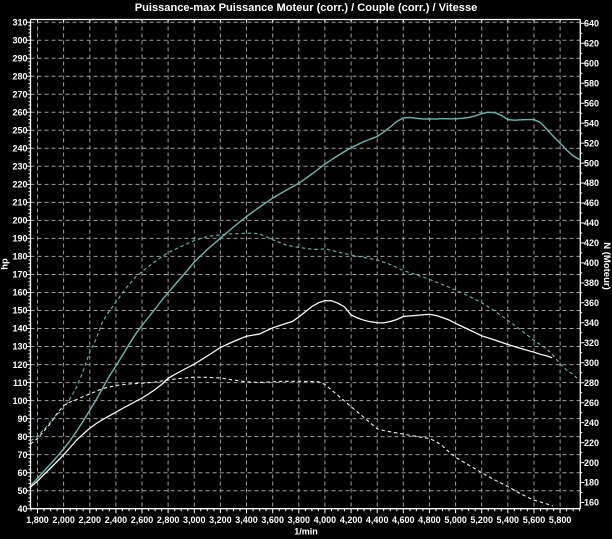 Image resolution: width=612 pixels, height=539 pixels. Describe the element at coordinates (22, 491) in the screenshot. I see `svg-text: 50` at that location.